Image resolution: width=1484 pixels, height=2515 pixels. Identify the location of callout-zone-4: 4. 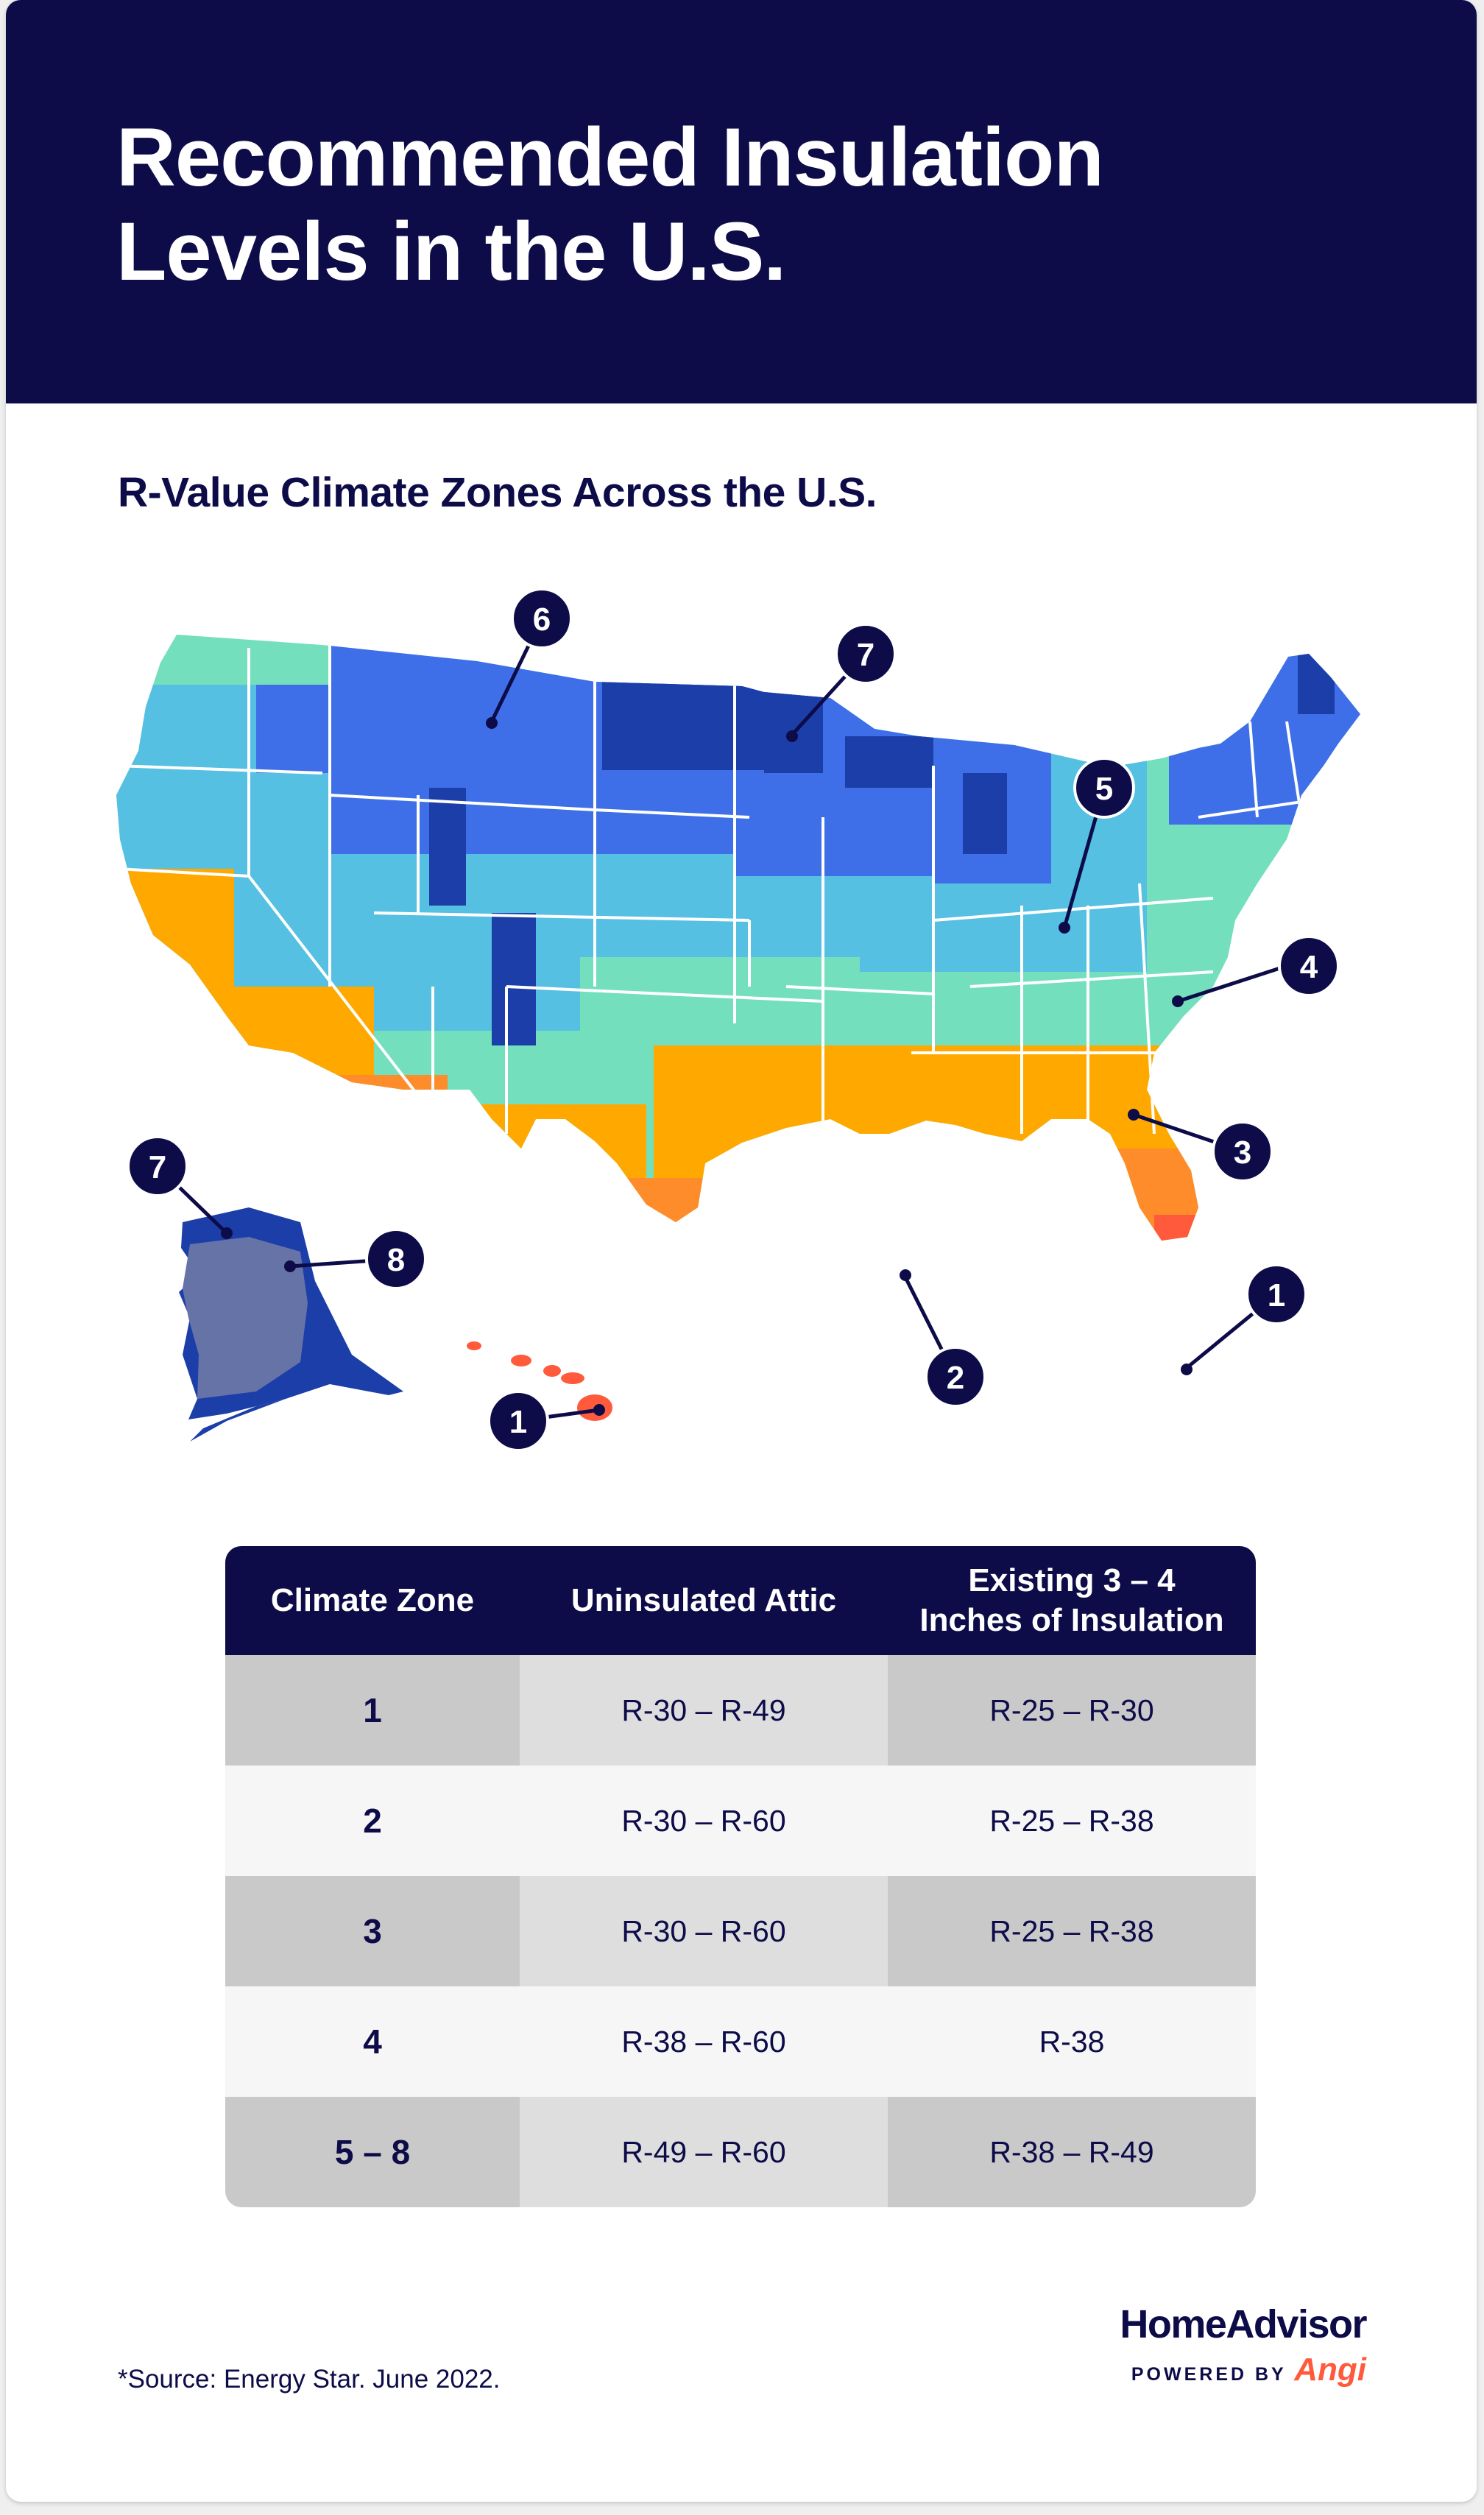
(1309, 966).